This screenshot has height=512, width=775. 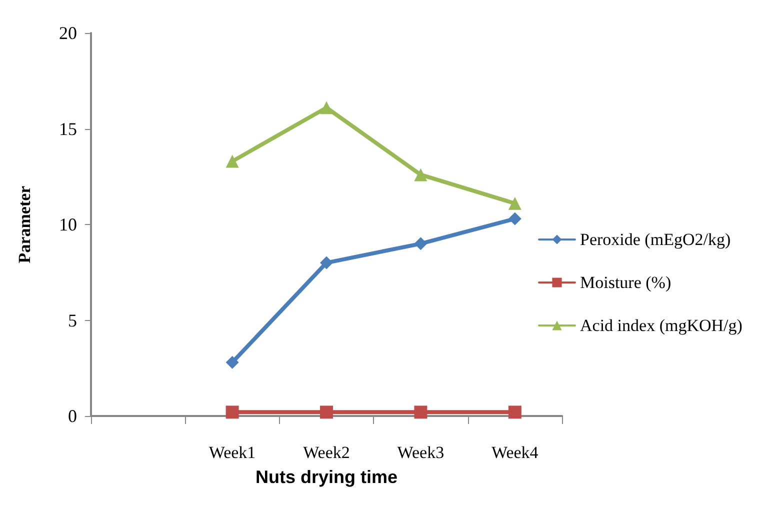 I want to click on y-tick-label: 15, so click(x=68, y=128).